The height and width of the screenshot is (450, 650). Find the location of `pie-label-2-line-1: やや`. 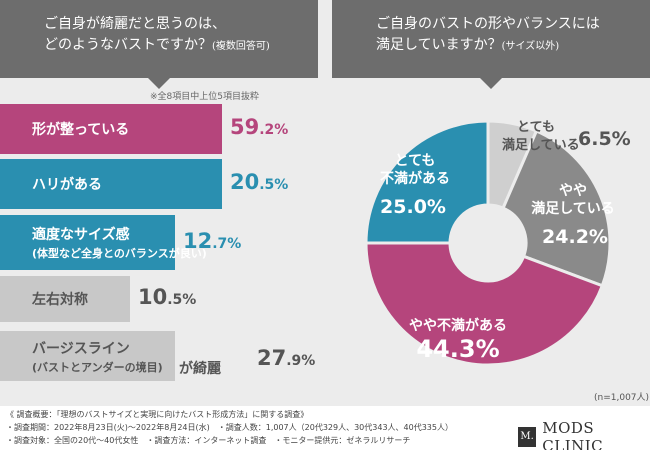

pie-label-2-line-1: やや is located at coordinates (573, 191).